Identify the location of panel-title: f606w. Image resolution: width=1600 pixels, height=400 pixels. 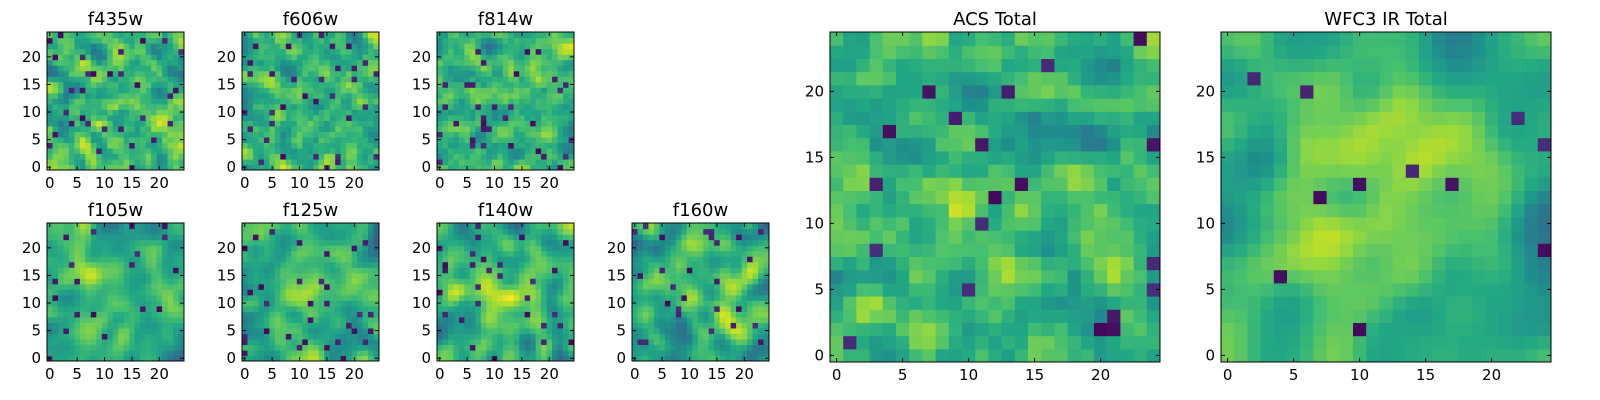
(310, 19).